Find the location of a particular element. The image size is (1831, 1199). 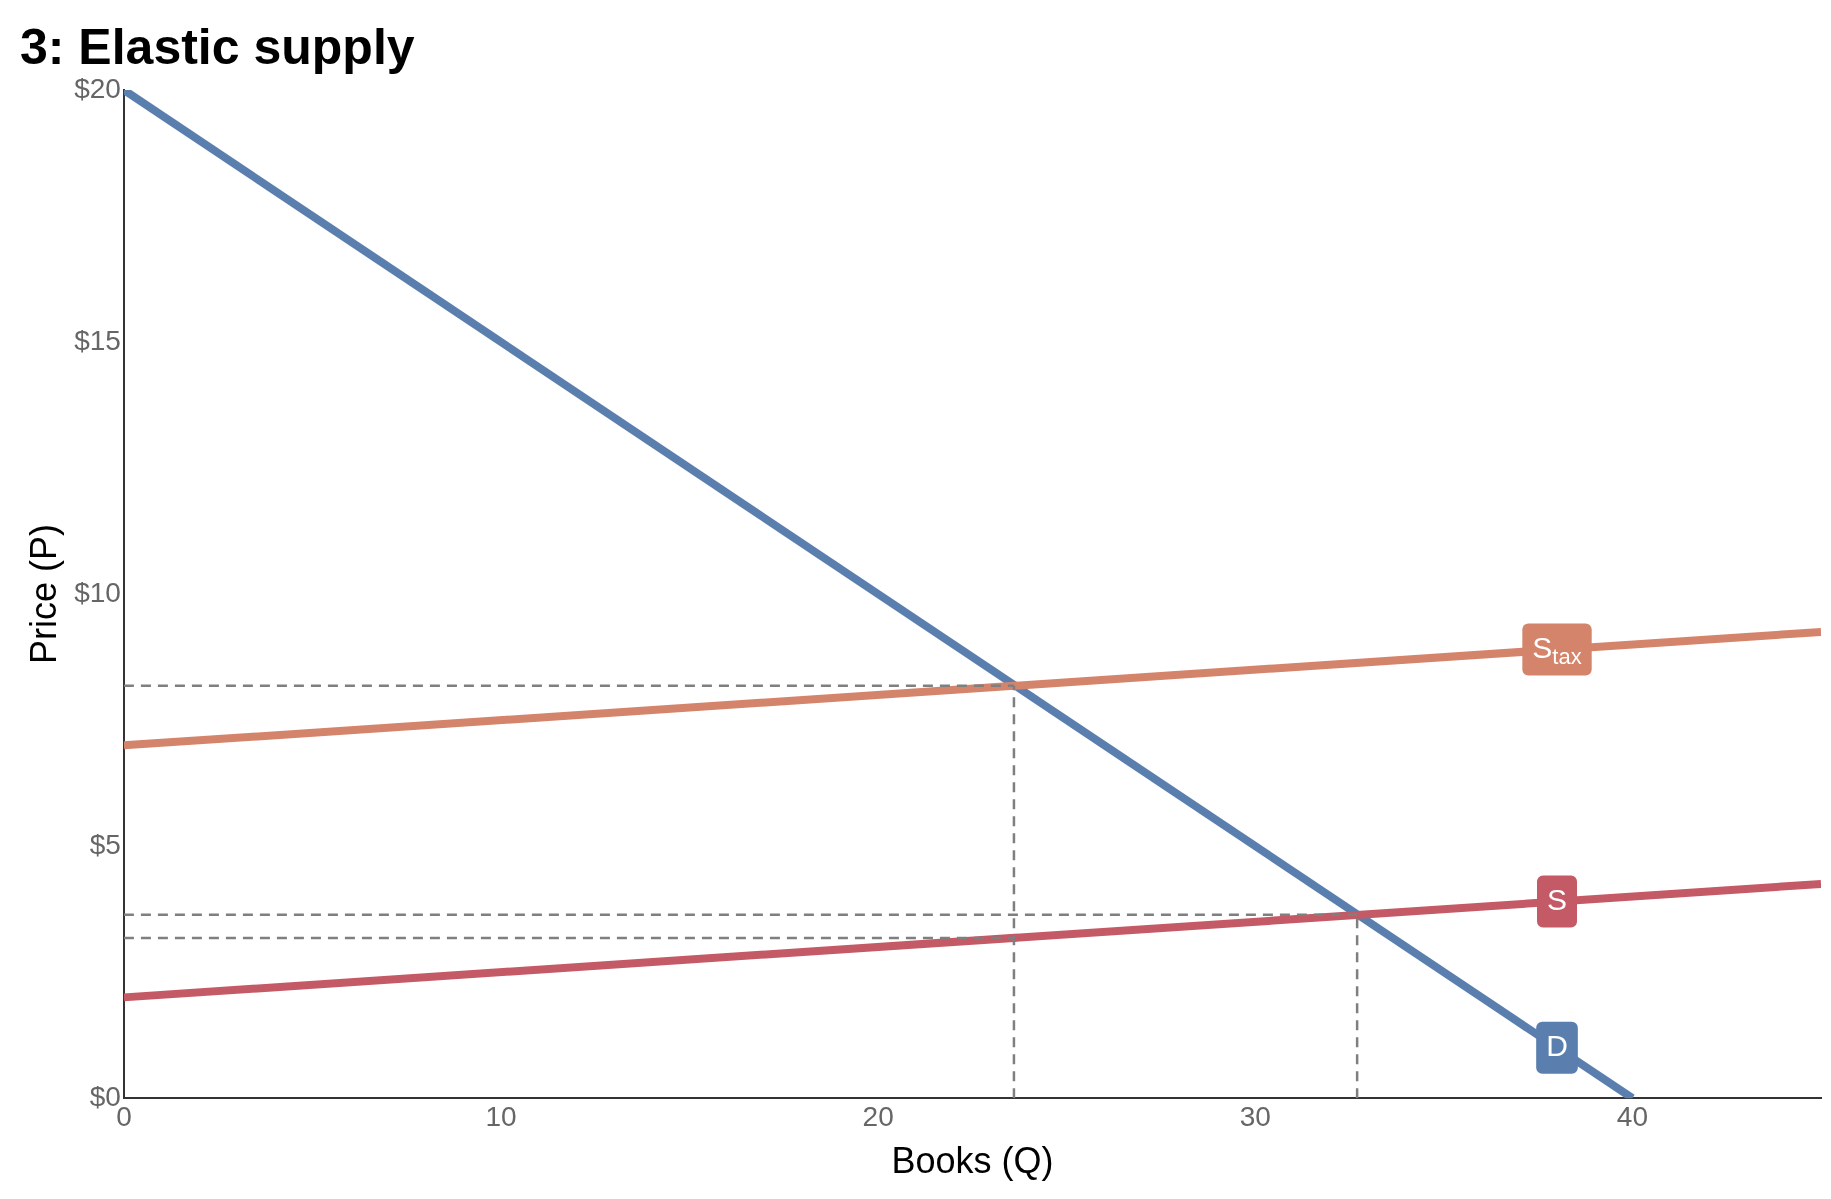

y-axis-title: Price (P) is located at coordinates (43, 594).